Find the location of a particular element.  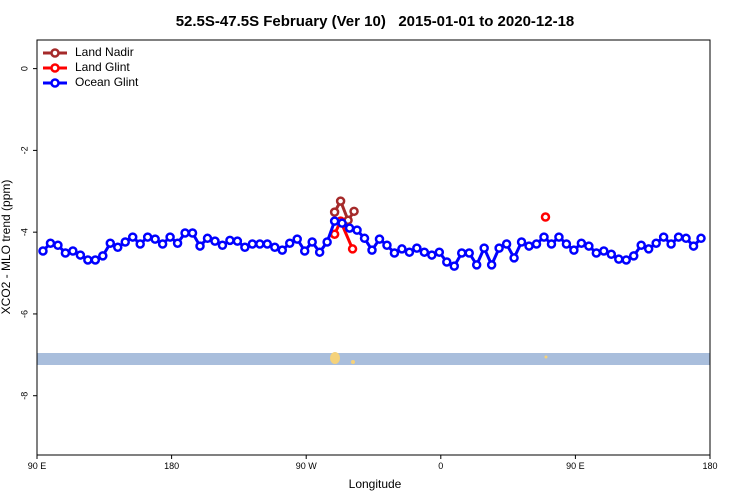

x-tick-label: 0 is located at coordinates (440, 466).